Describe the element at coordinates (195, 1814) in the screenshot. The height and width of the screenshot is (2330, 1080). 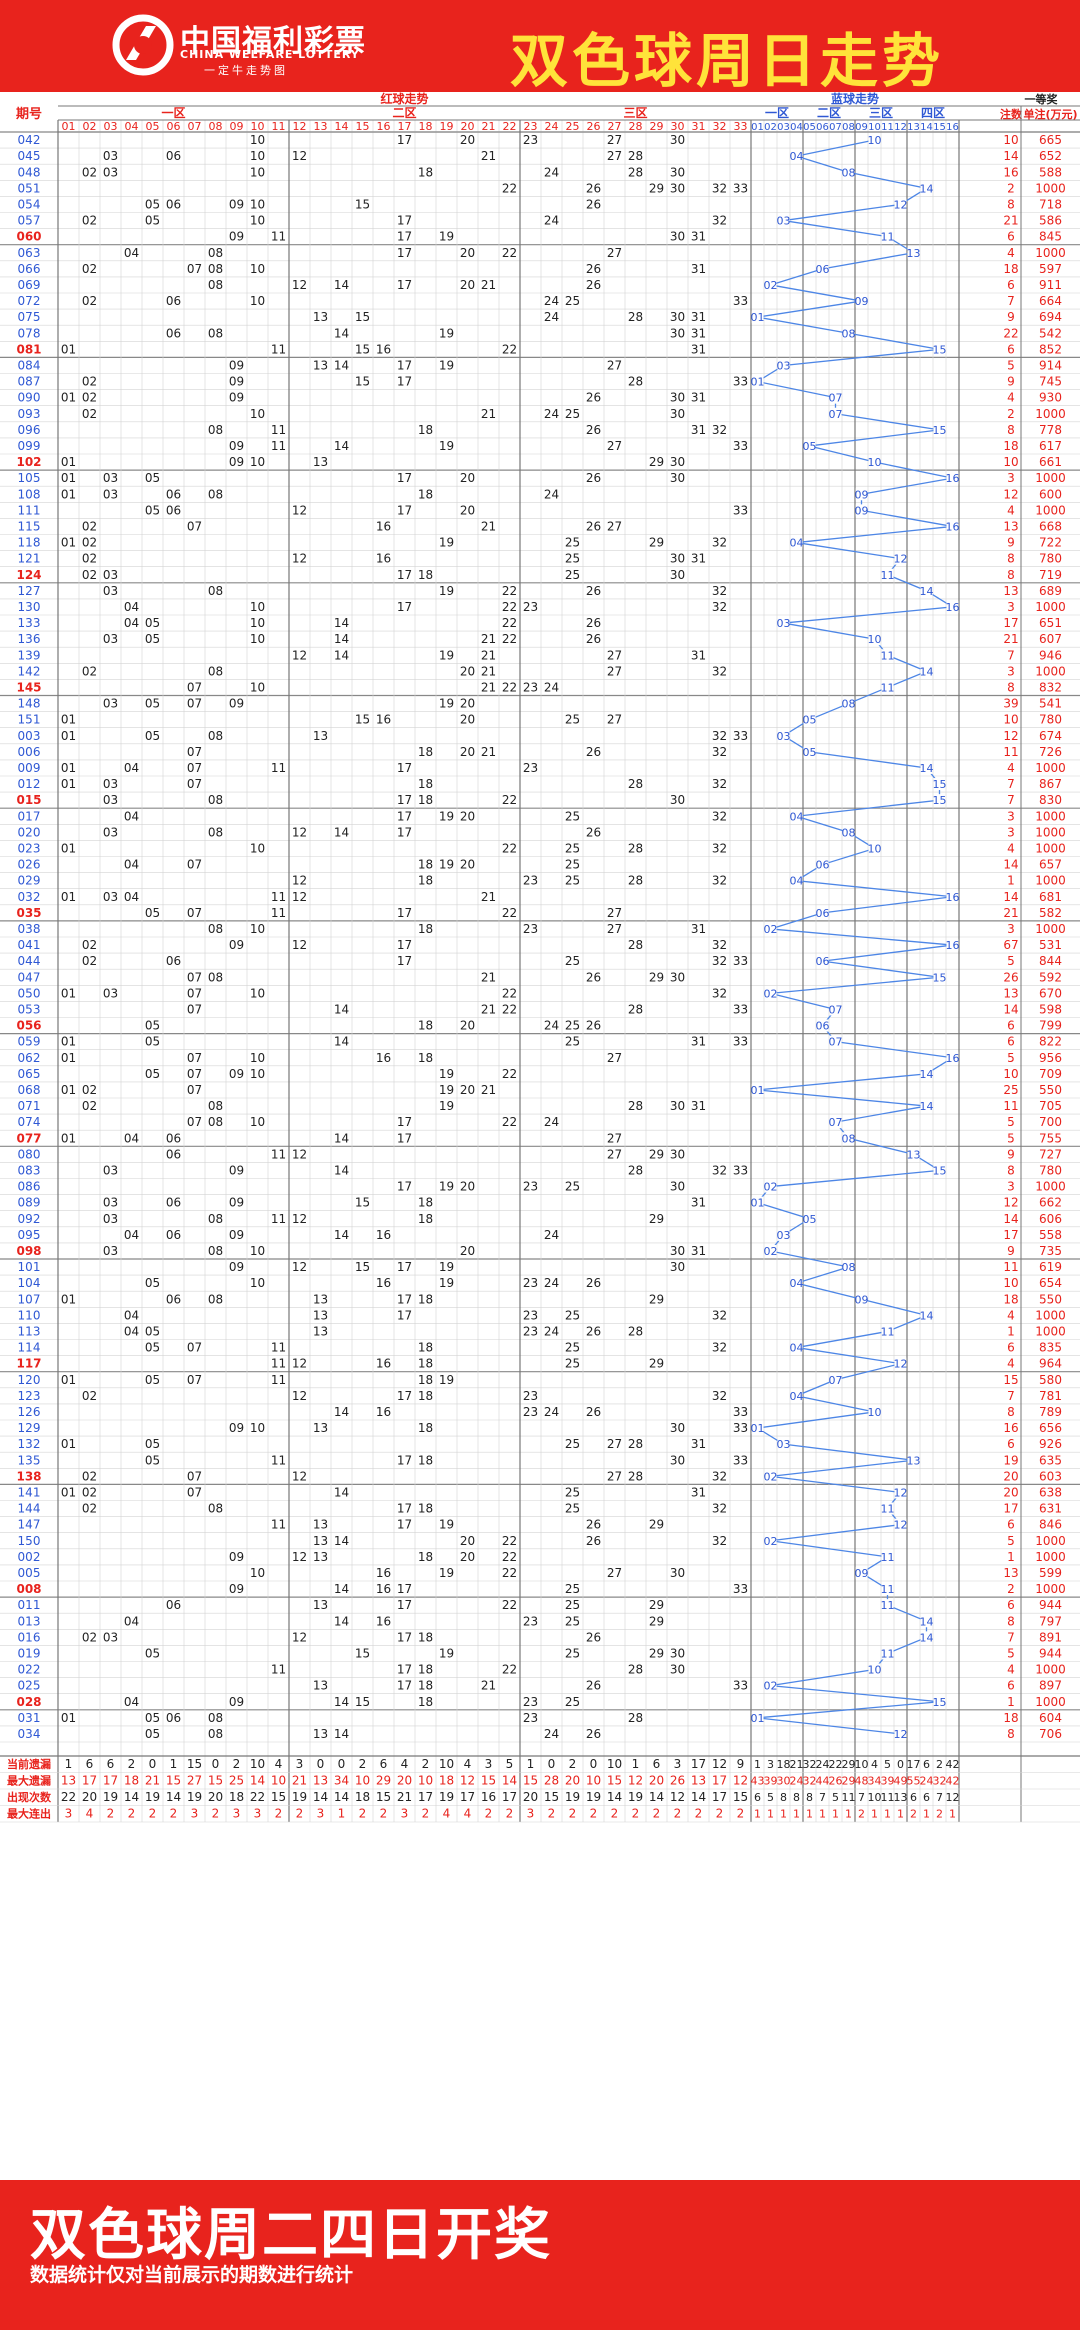
I see `stats-red-value: 3` at that location.